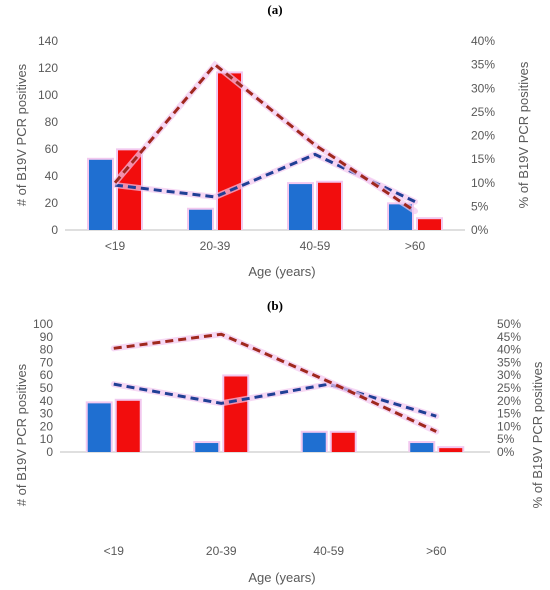 This screenshot has width=550, height=590. What do you see at coordinates (523, 134) in the screenshot?
I see `y2-axis-title-a: % of B19V PCR positives` at bounding box center [523, 134].